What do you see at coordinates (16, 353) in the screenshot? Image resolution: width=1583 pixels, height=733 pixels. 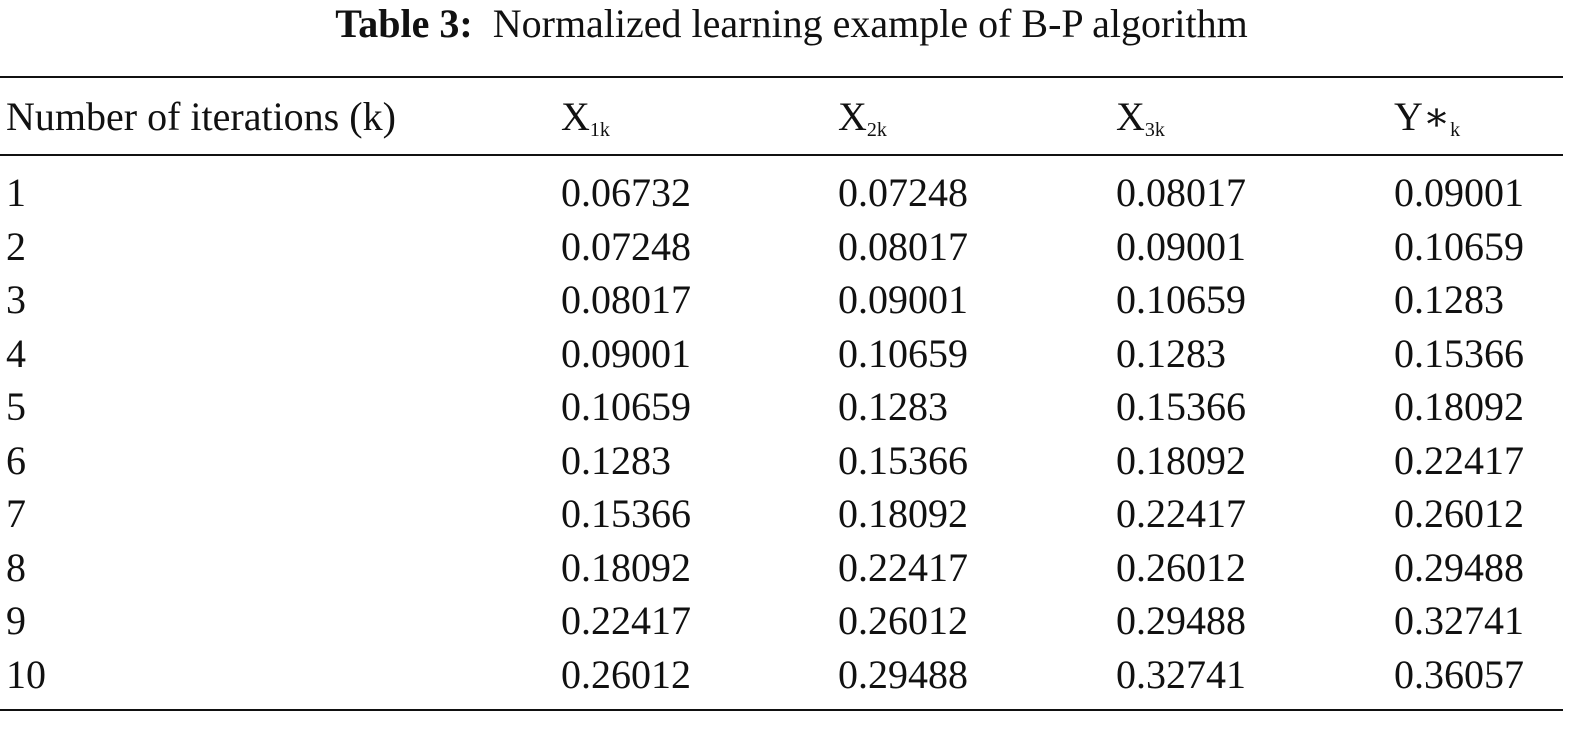 I see `table-cell: 4` at bounding box center [16, 353].